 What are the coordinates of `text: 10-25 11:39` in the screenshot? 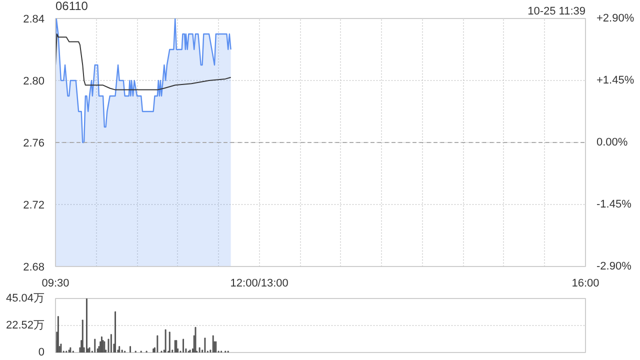 It's located at (557, 12).